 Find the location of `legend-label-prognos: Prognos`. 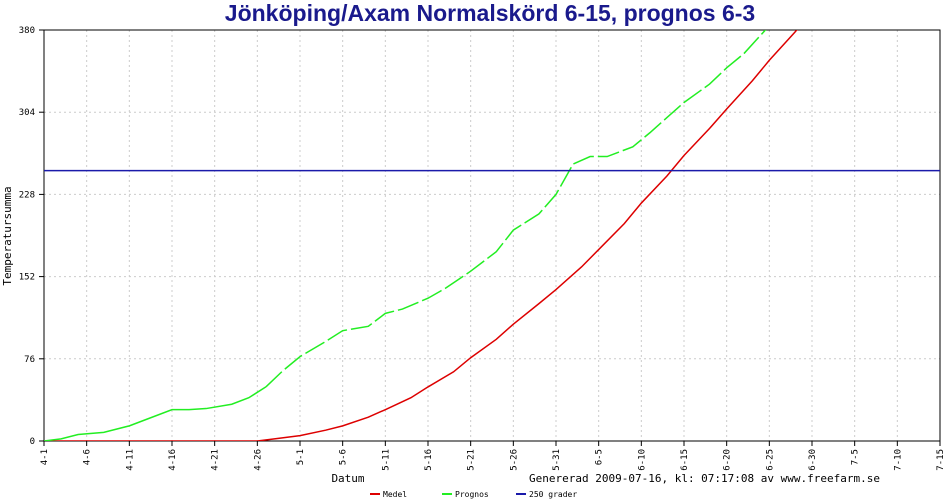

legend-label-prognos: Prognos is located at coordinates (472, 494).